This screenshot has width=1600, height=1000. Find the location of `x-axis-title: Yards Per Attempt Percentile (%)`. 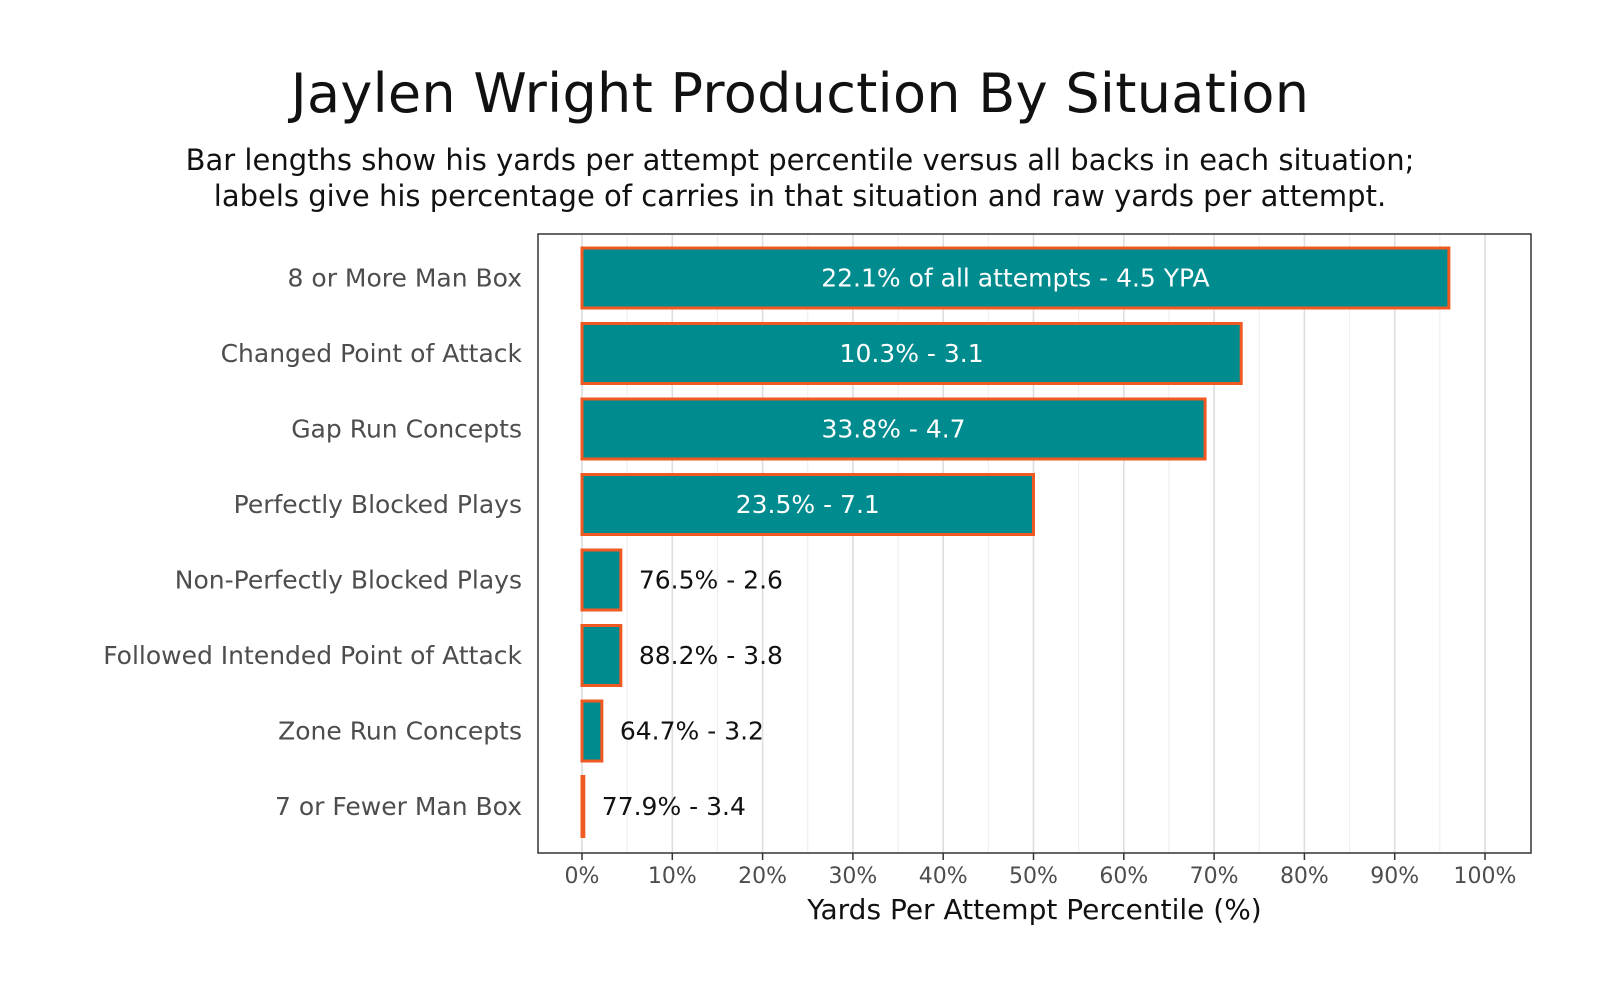

x-axis-title: Yards Per Attempt Percentile (%) is located at coordinates (1033, 909).